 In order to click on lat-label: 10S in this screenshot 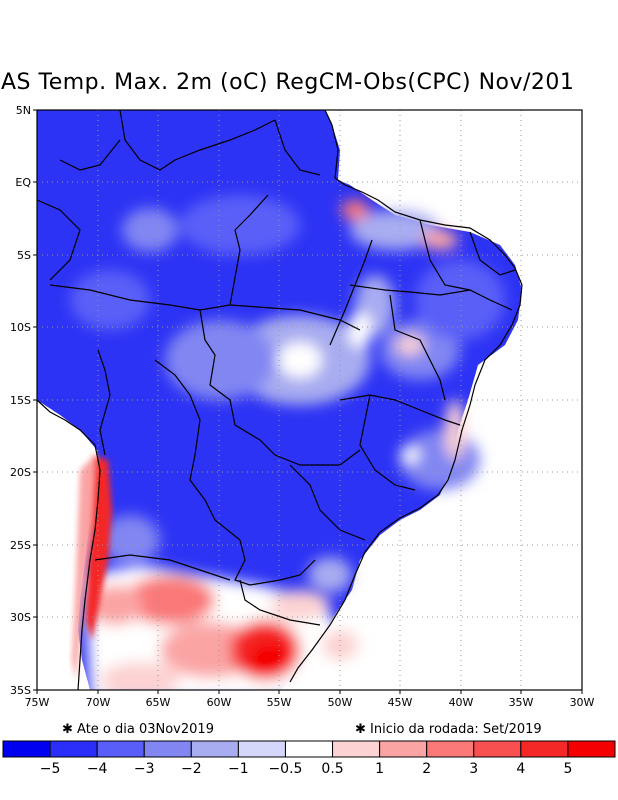, I will do `click(20, 327)`.